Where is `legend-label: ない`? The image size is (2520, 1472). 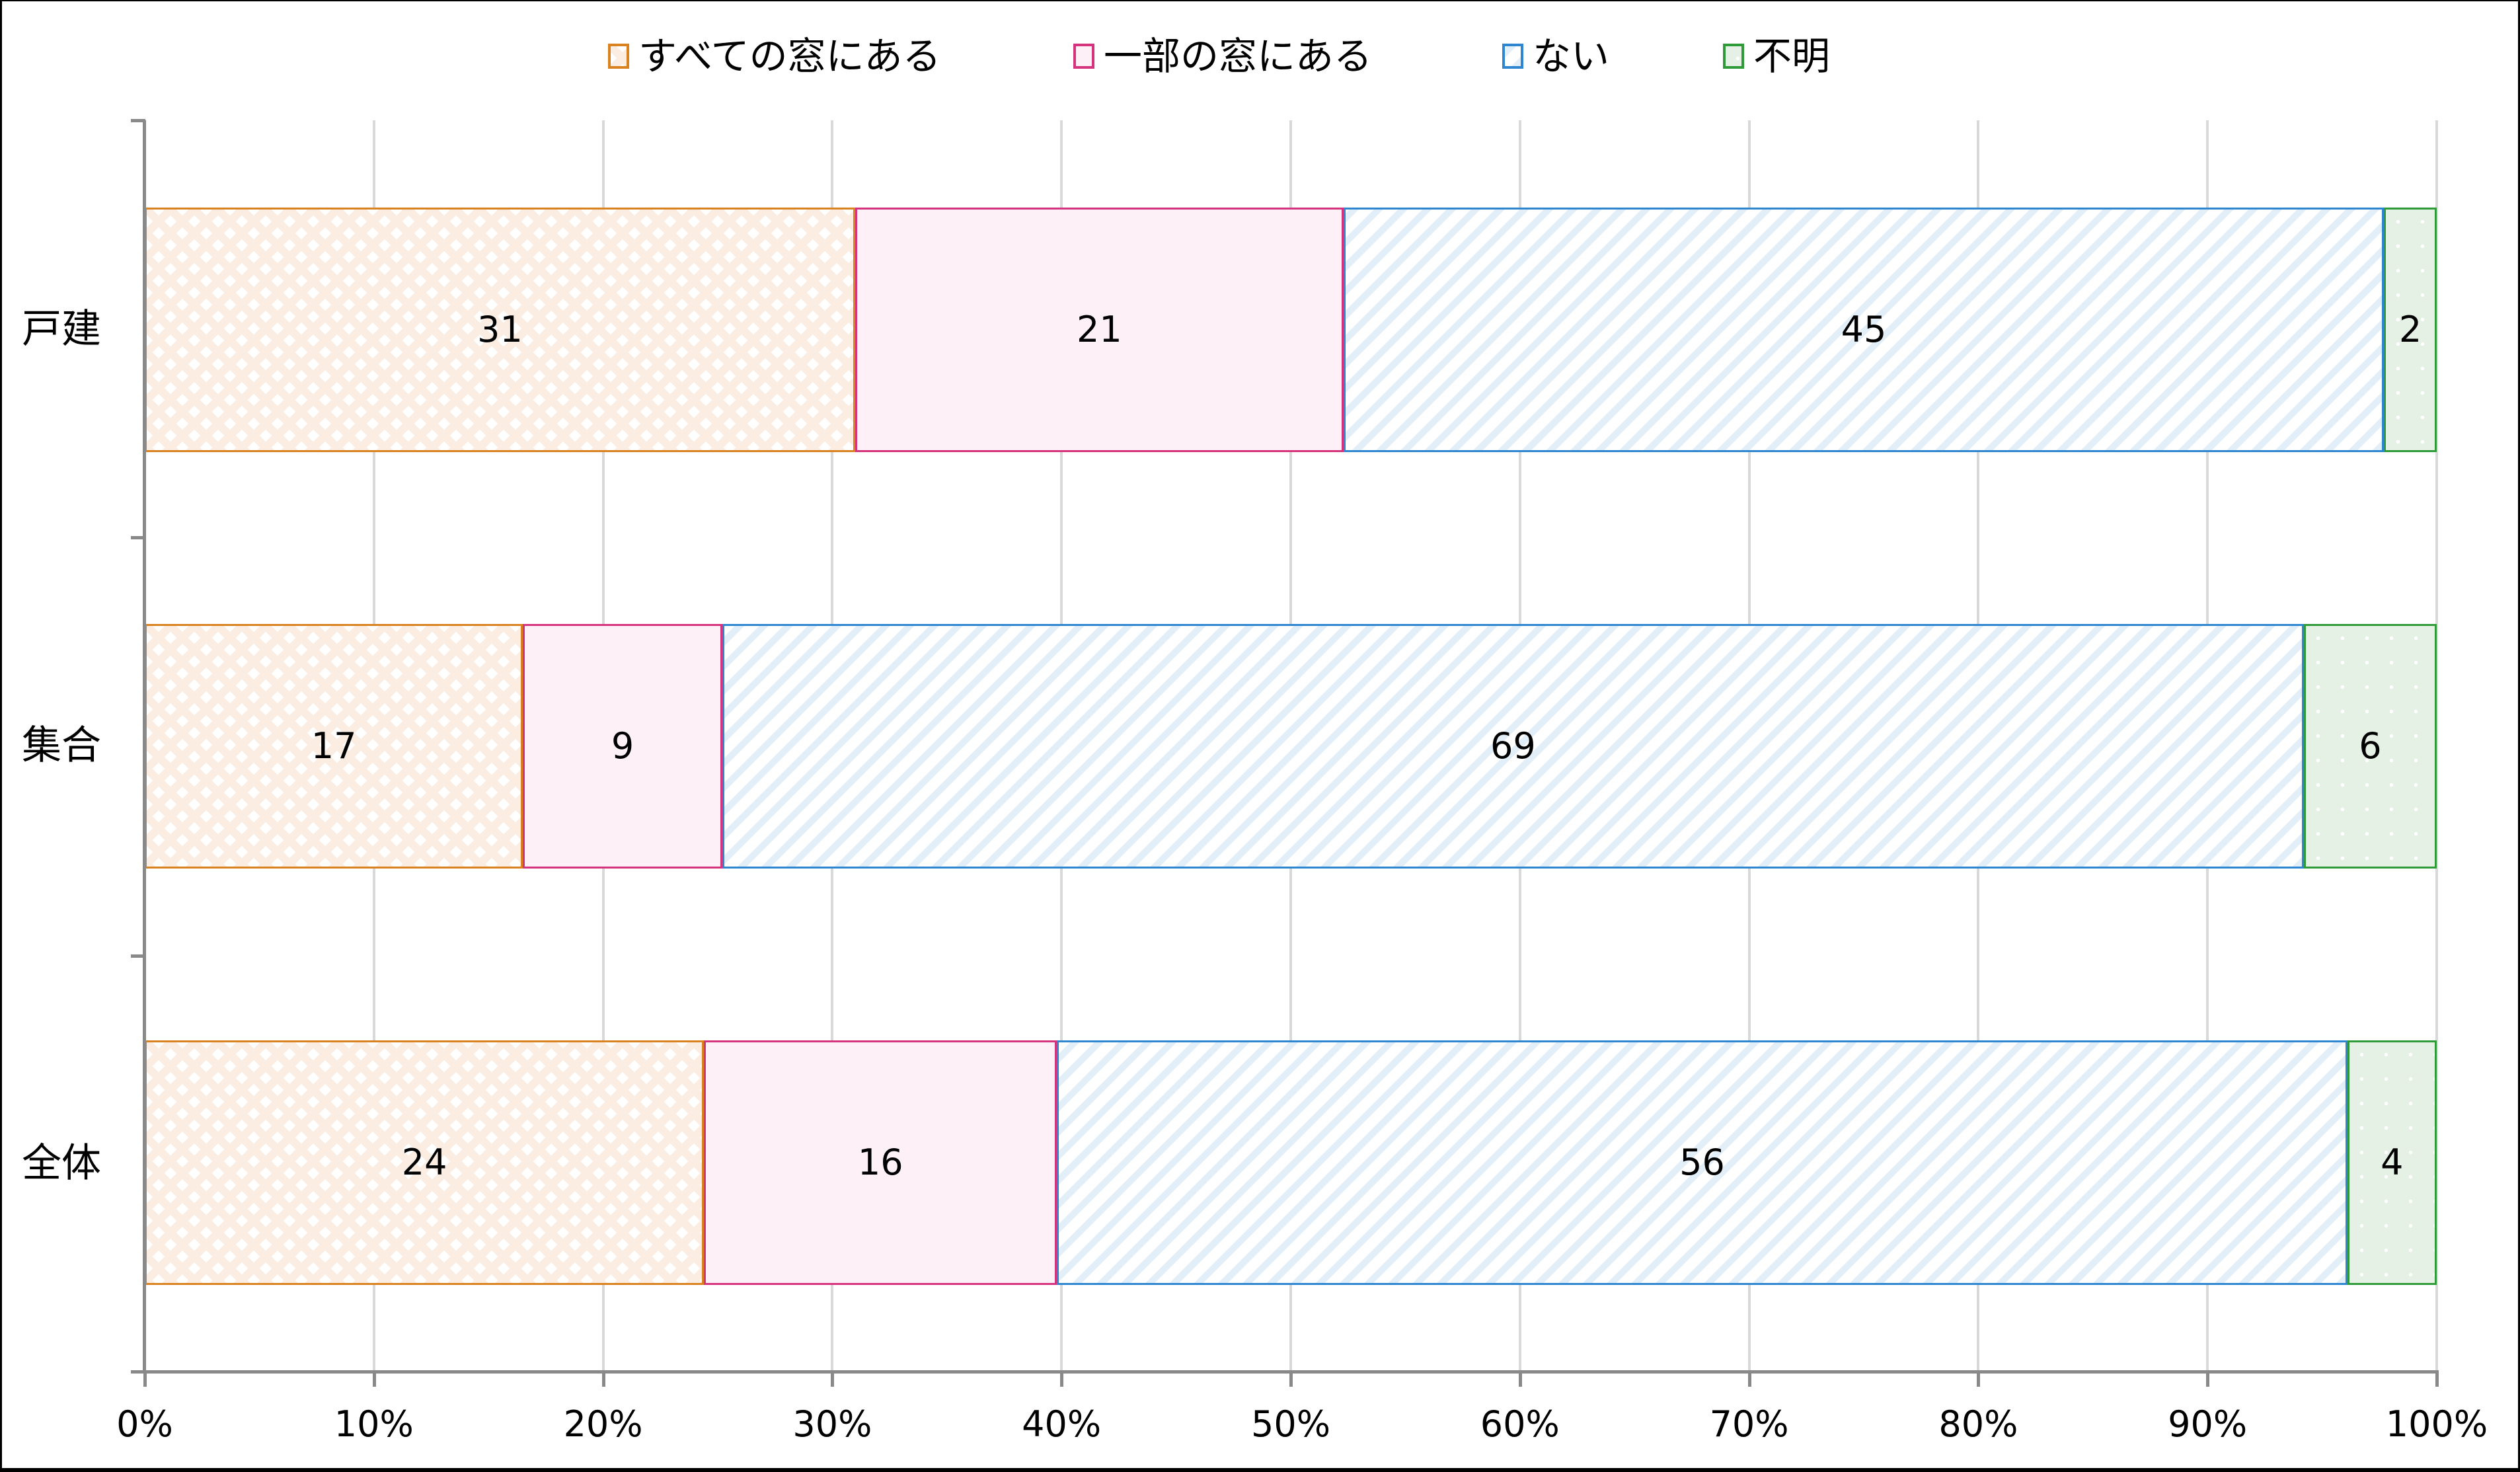 legend-label: ない is located at coordinates (1571, 56).